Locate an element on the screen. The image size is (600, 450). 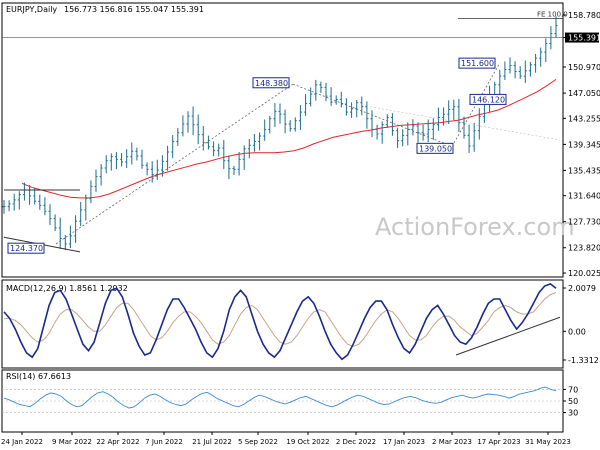
price-annotation-label: 124.370 is located at coordinates (26, 248).